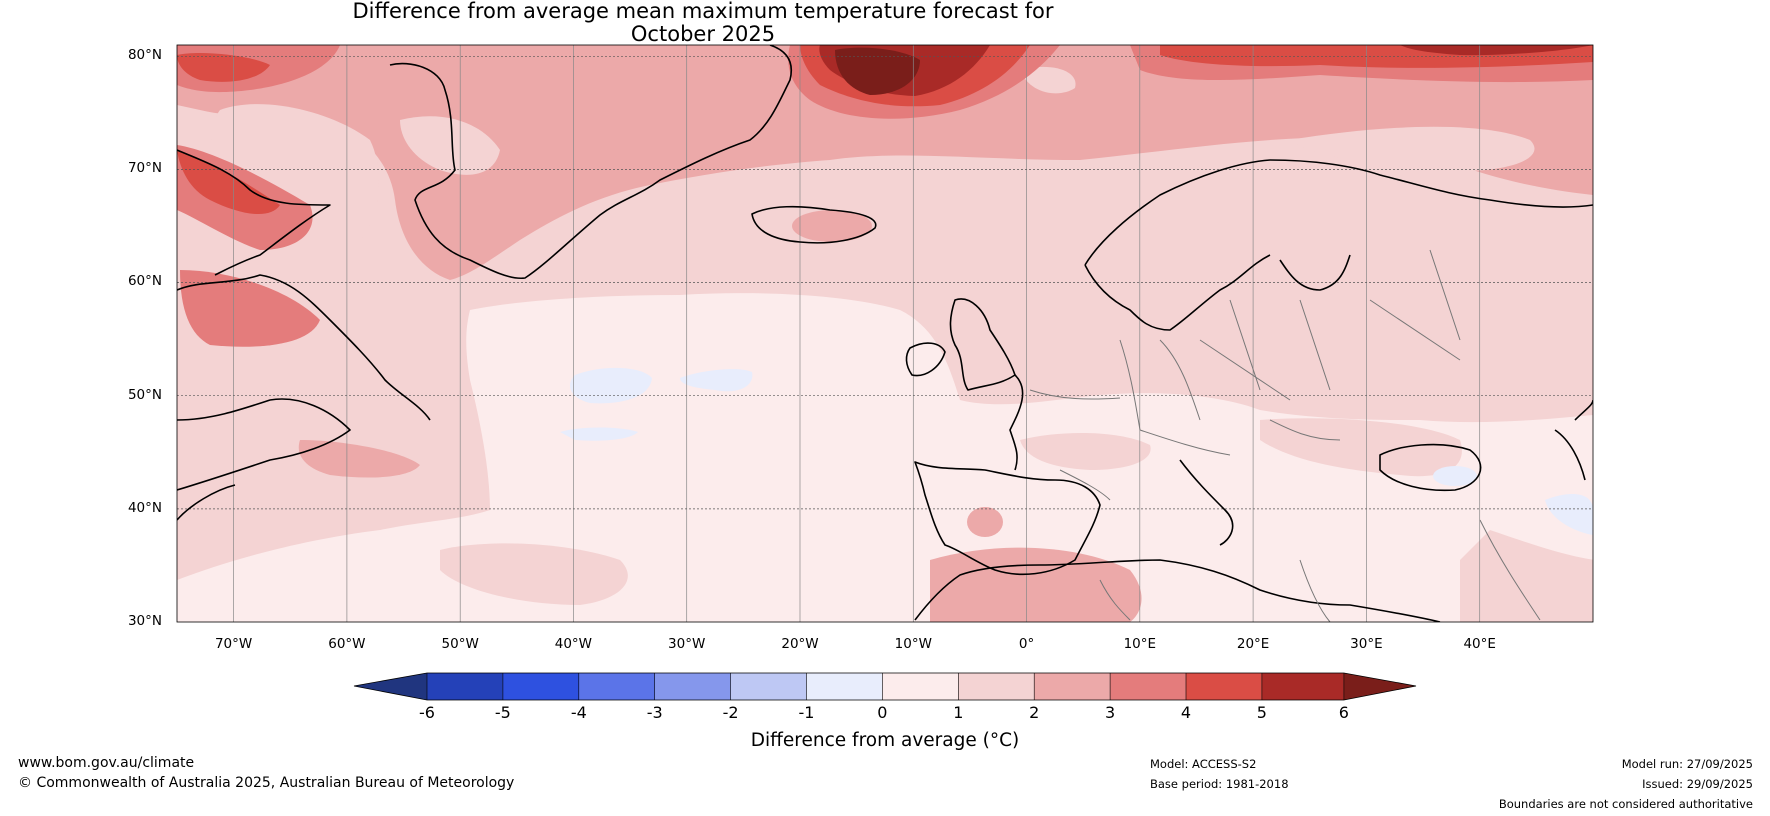  Describe the element at coordinates (1140, 644) in the screenshot. I see `lon-label: 10°E` at that location.